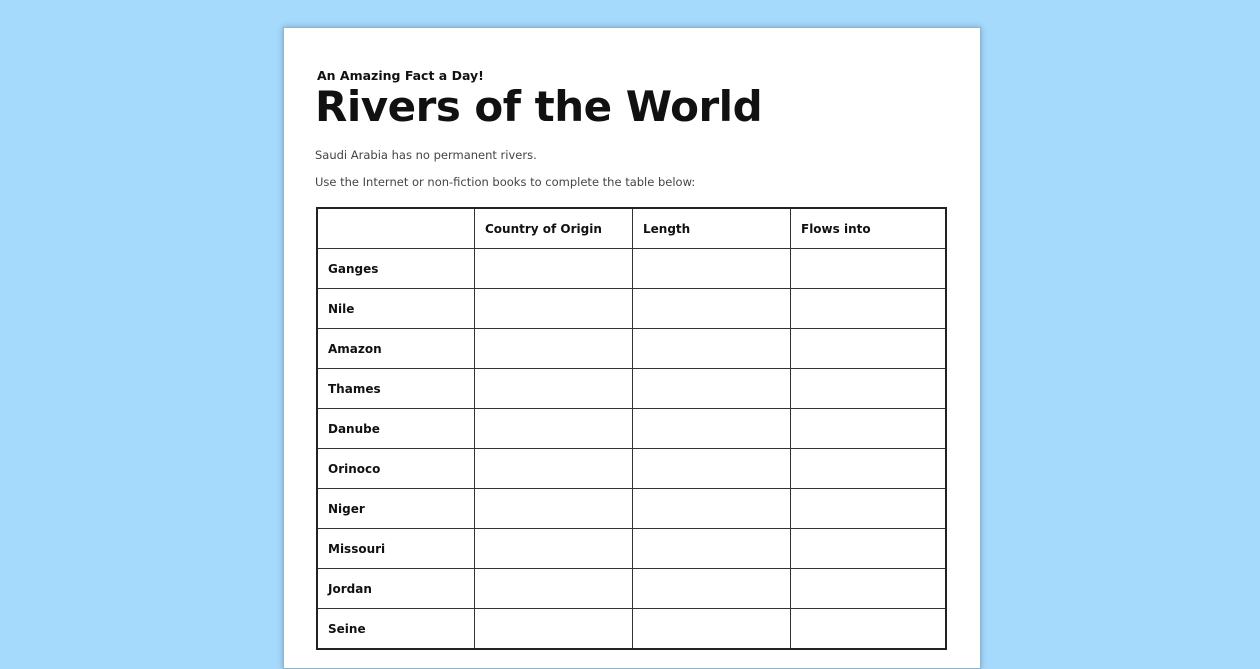 Image resolution: width=1260 pixels, height=669 pixels. What do you see at coordinates (395, 348) in the screenshot?
I see `river-name-cell: Amazon` at bounding box center [395, 348].